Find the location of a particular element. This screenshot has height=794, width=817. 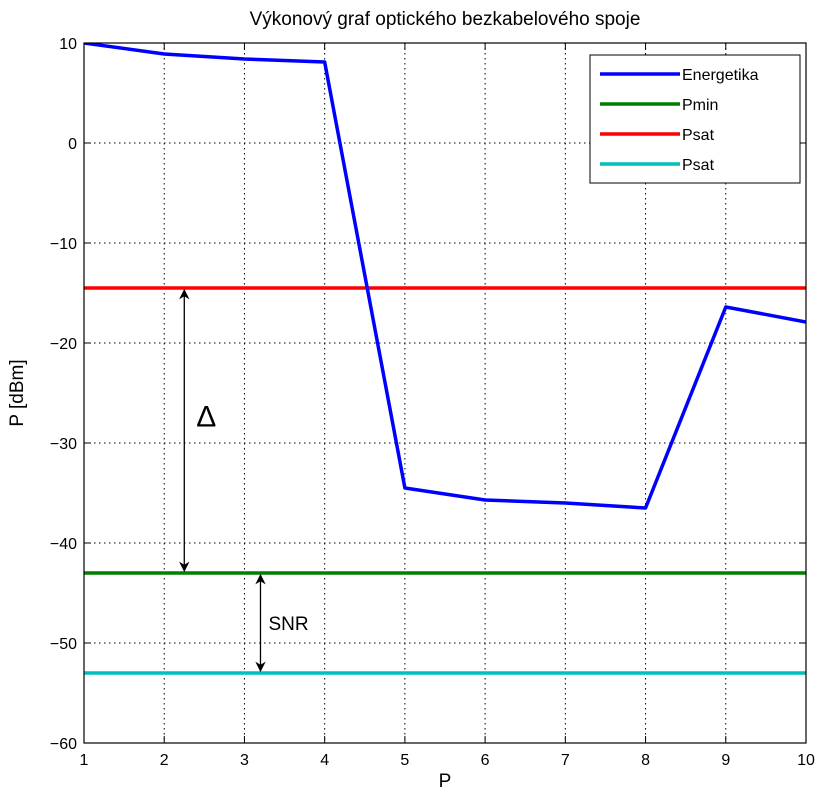

legend: Energetika Pmin Psat Psat is located at coordinates (695, 119).